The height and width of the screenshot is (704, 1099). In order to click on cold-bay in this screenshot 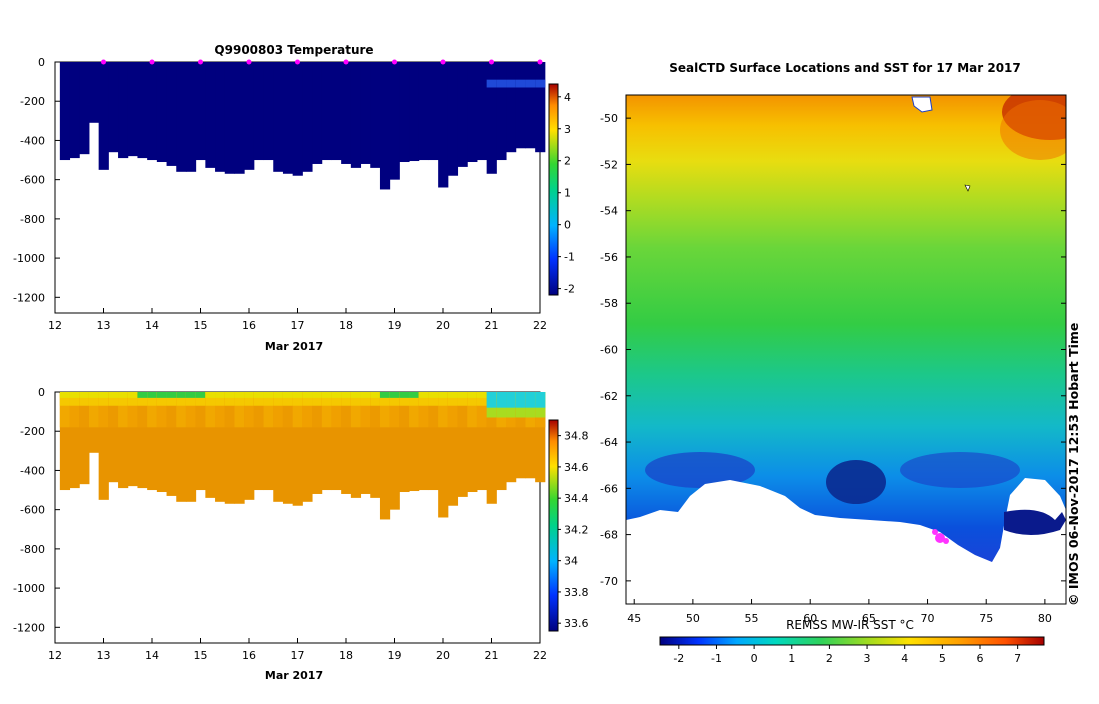, I will do `click(1035, 522)`.